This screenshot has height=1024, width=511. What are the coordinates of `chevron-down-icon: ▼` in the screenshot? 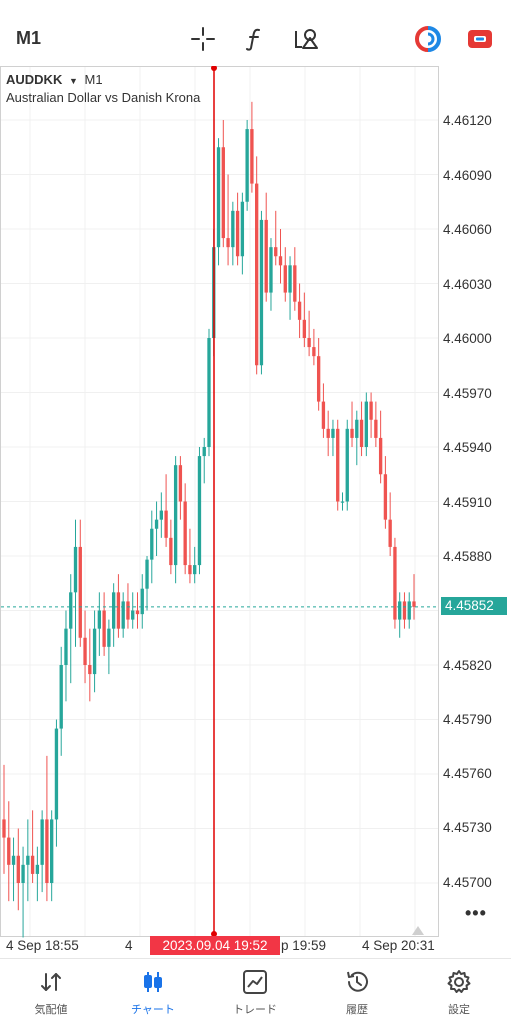 It's located at (73, 81).